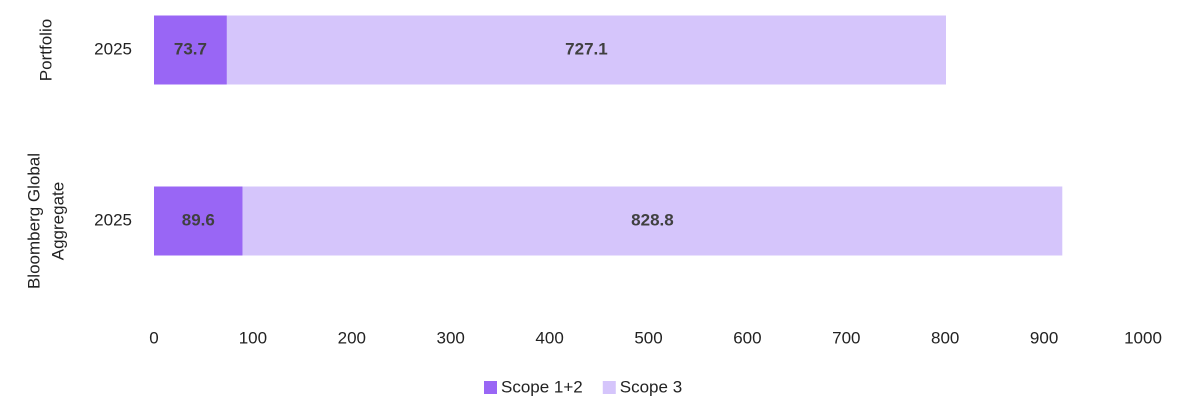 The height and width of the screenshot is (403, 1179). Describe the element at coordinates (747, 337) in the screenshot. I see `x-tick-label: 600` at that location.